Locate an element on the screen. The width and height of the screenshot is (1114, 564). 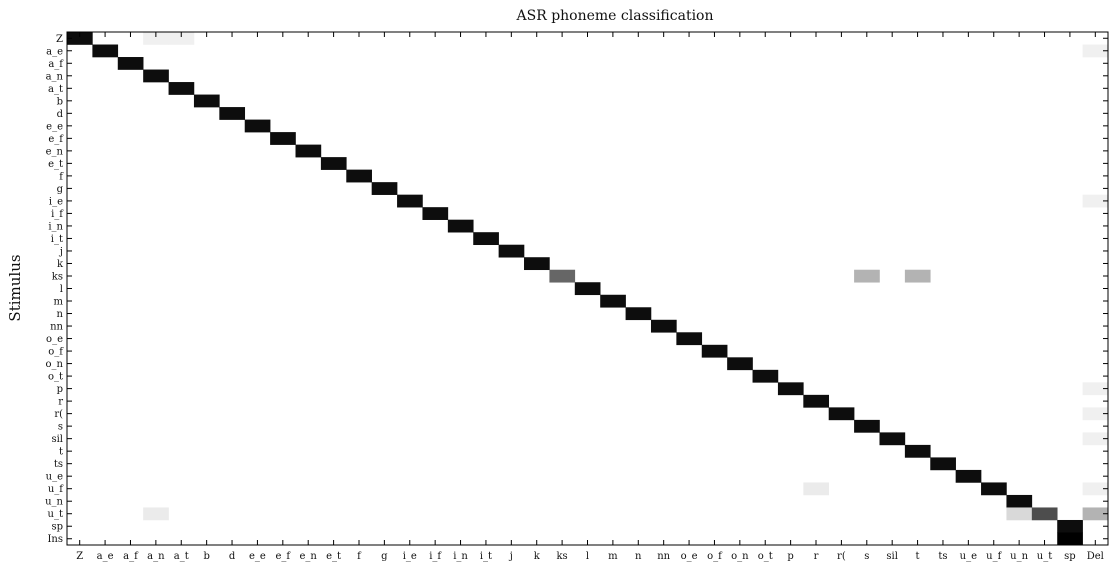
y-tick-label: d is located at coordinates (60, 114).